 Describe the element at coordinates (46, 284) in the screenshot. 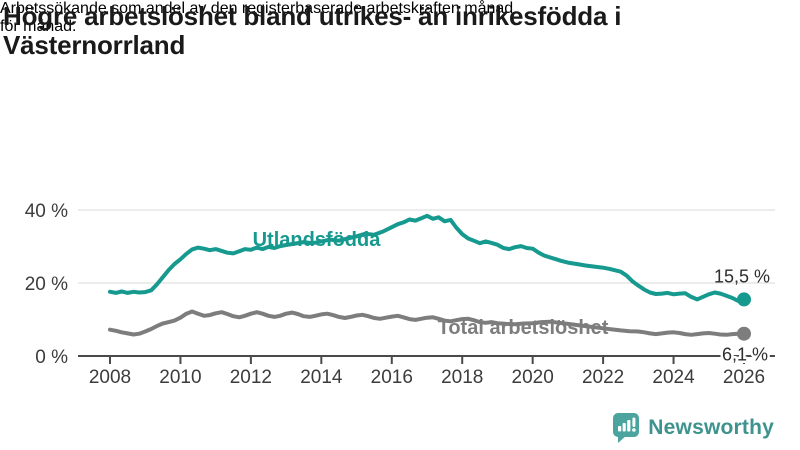

I see `y-tick-label-20: 20 %` at that location.